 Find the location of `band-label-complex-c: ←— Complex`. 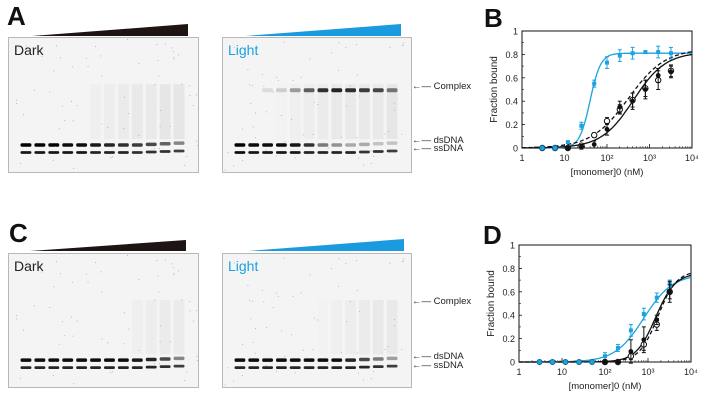

band-label-complex-c: ←— Complex is located at coordinates (442, 301).